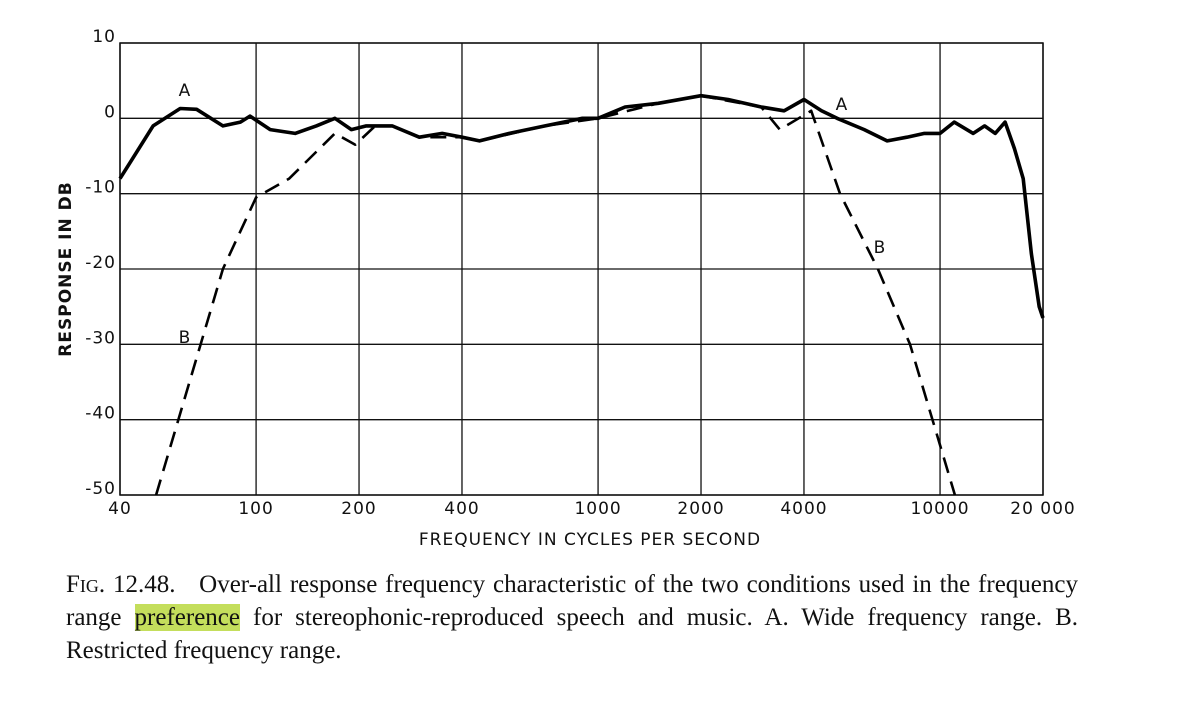 The image size is (1188, 702). I want to click on y-tick-label: -50, so click(100, 489).